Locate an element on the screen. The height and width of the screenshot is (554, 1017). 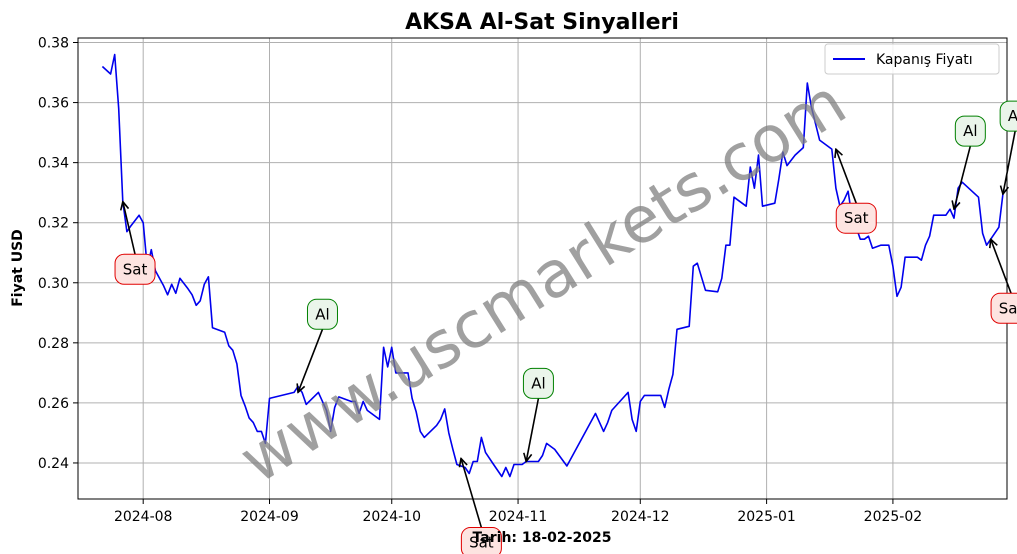
y-tick-label: 0.24 is located at coordinates (53, 464).